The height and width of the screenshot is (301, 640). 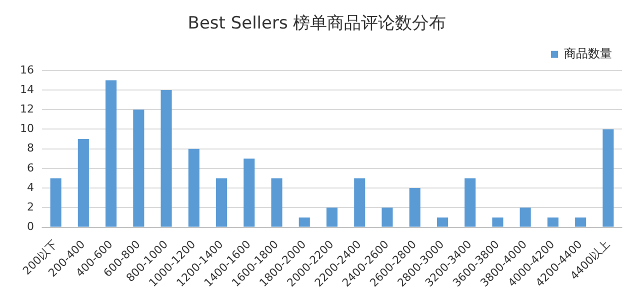 What do you see at coordinates (27, 89) in the screenshot?
I see `y-tick-label: 14` at bounding box center [27, 89].